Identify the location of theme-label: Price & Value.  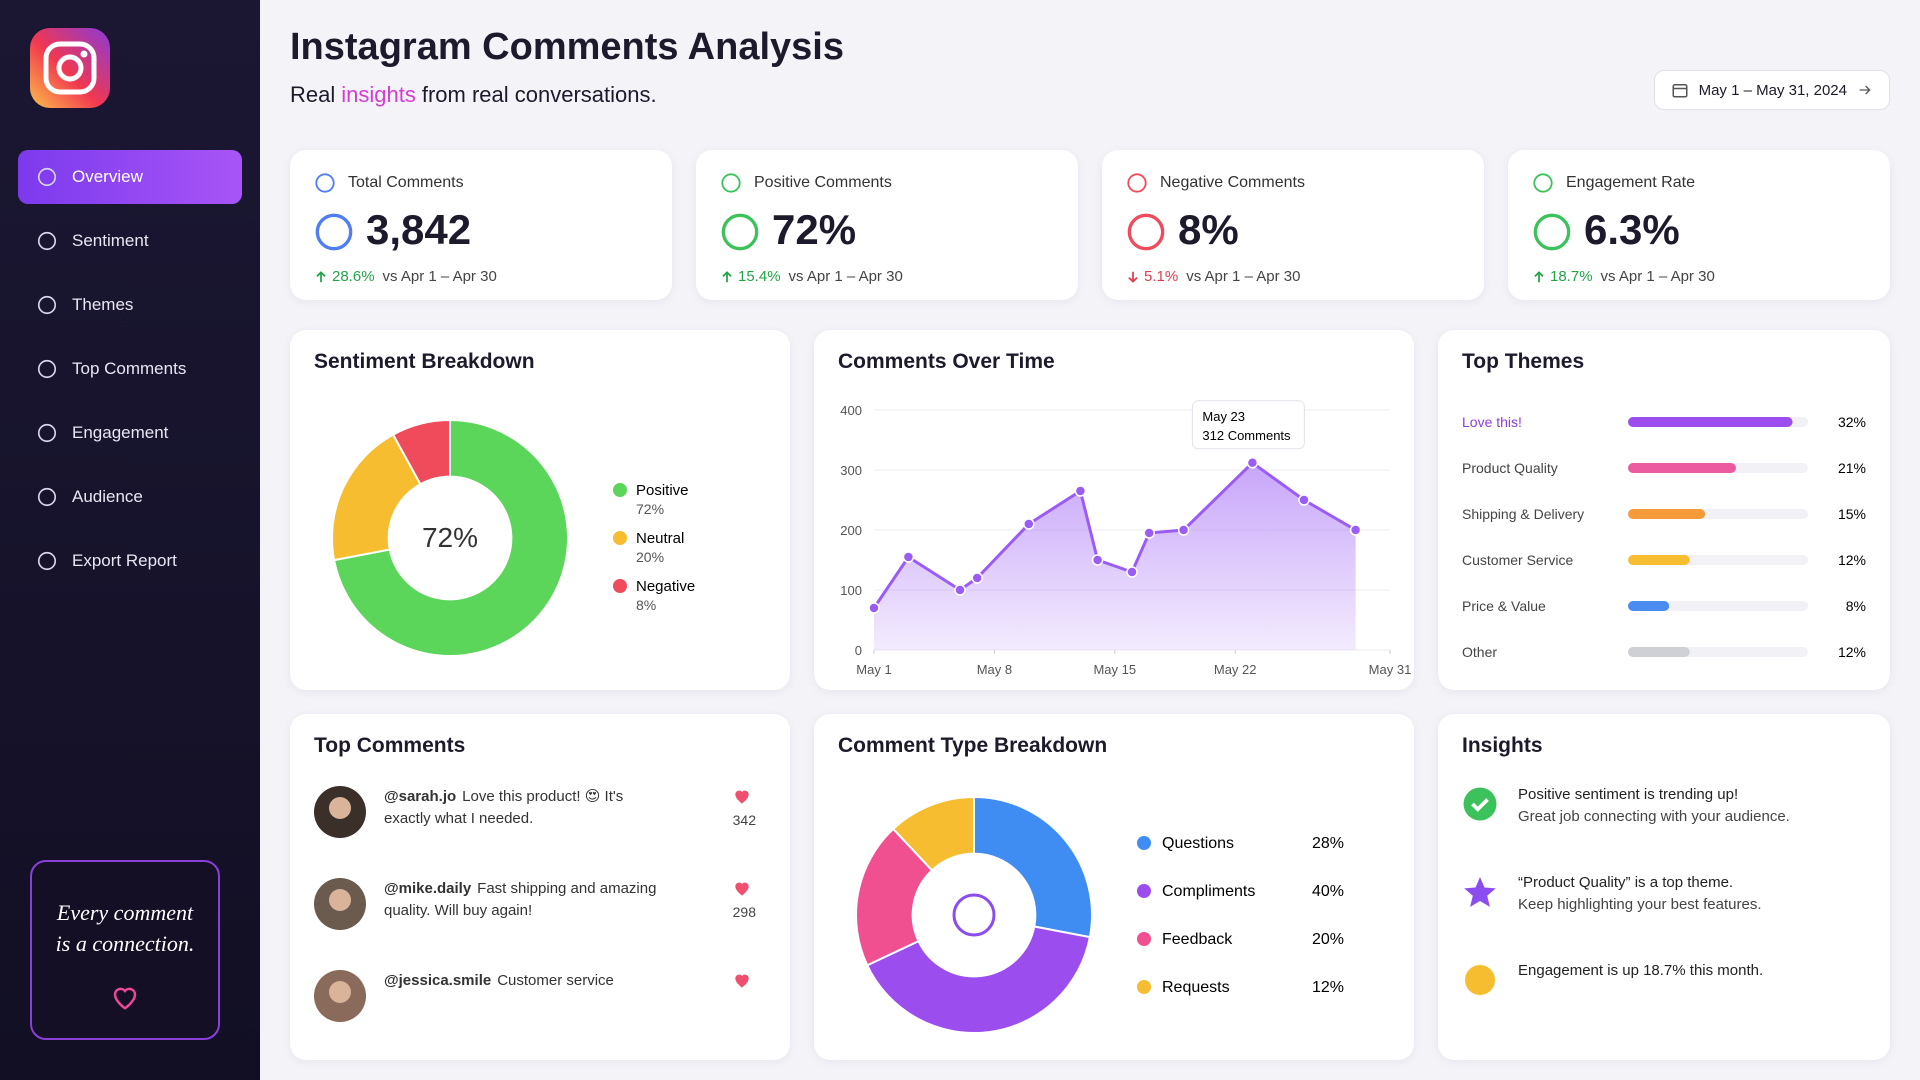
(1504, 606).